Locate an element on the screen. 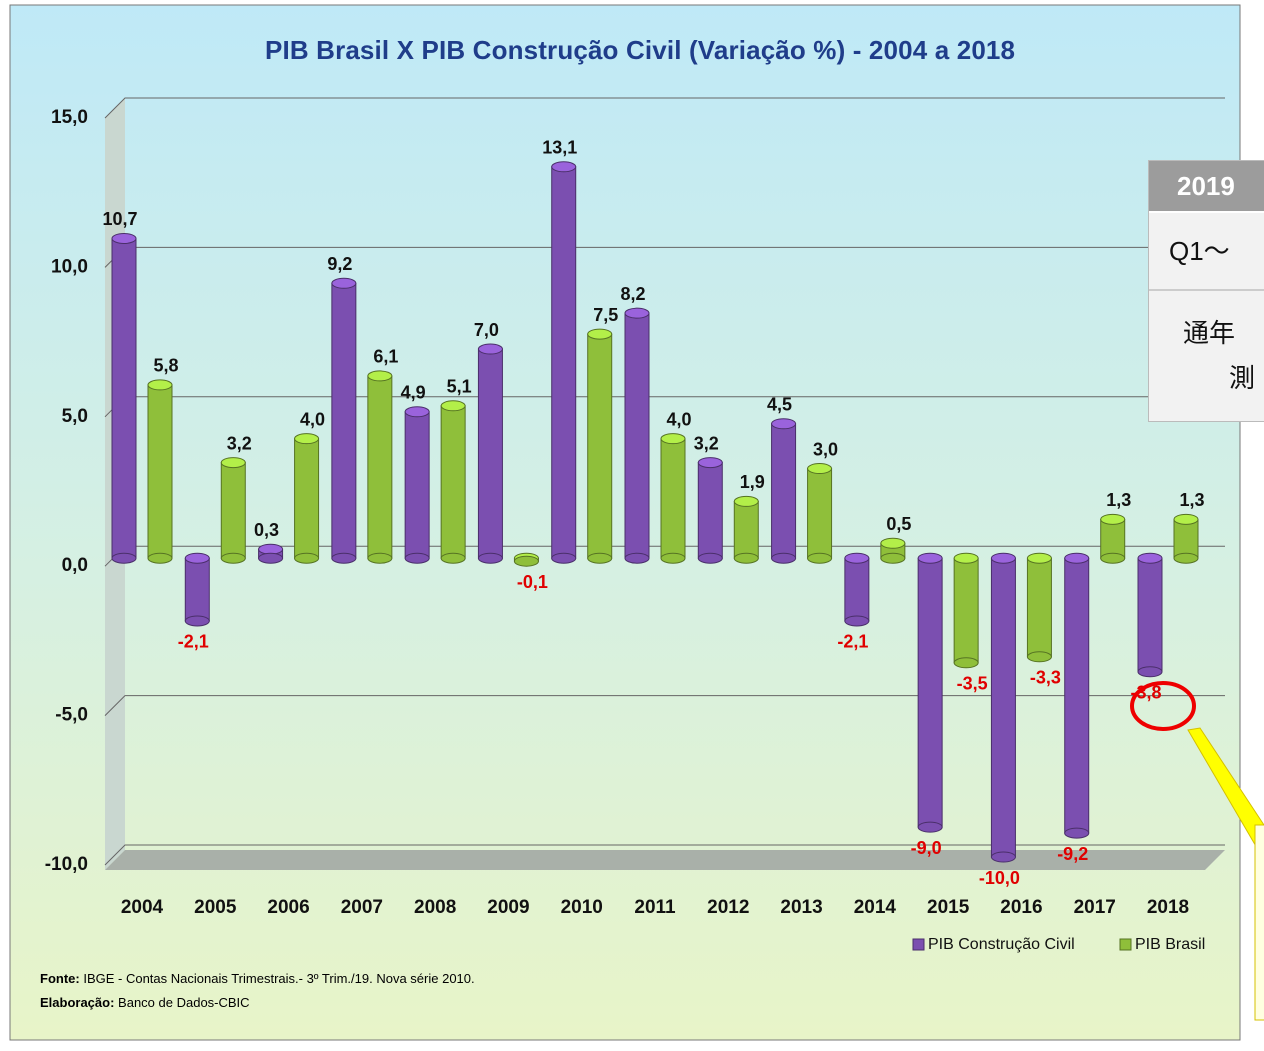 The width and height of the screenshot is (1264, 1051). callout-pointer is located at coordinates (1225, 794).